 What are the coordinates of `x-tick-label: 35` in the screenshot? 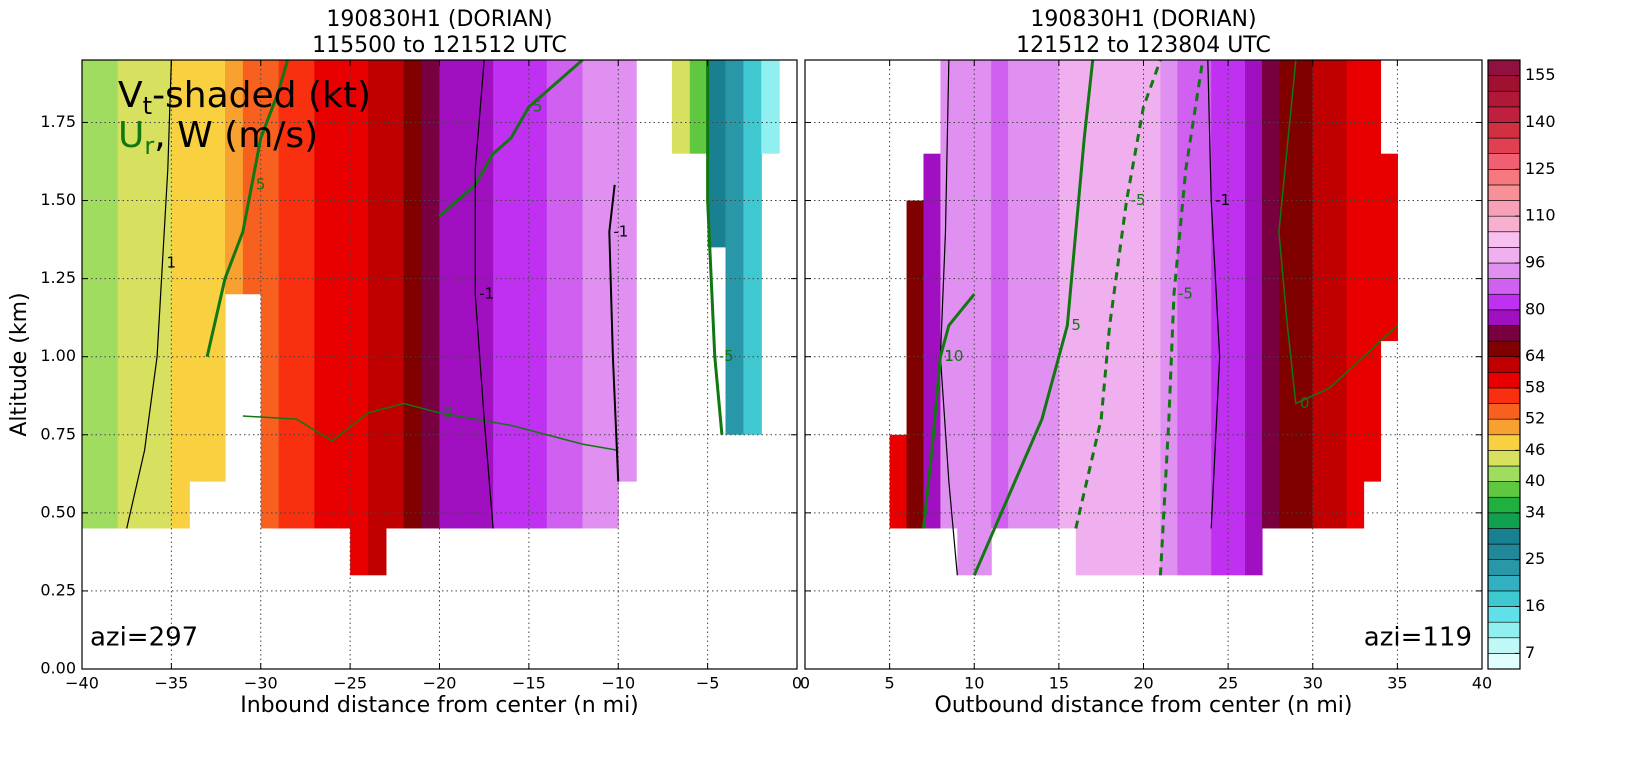 It's located at (1397, 683).